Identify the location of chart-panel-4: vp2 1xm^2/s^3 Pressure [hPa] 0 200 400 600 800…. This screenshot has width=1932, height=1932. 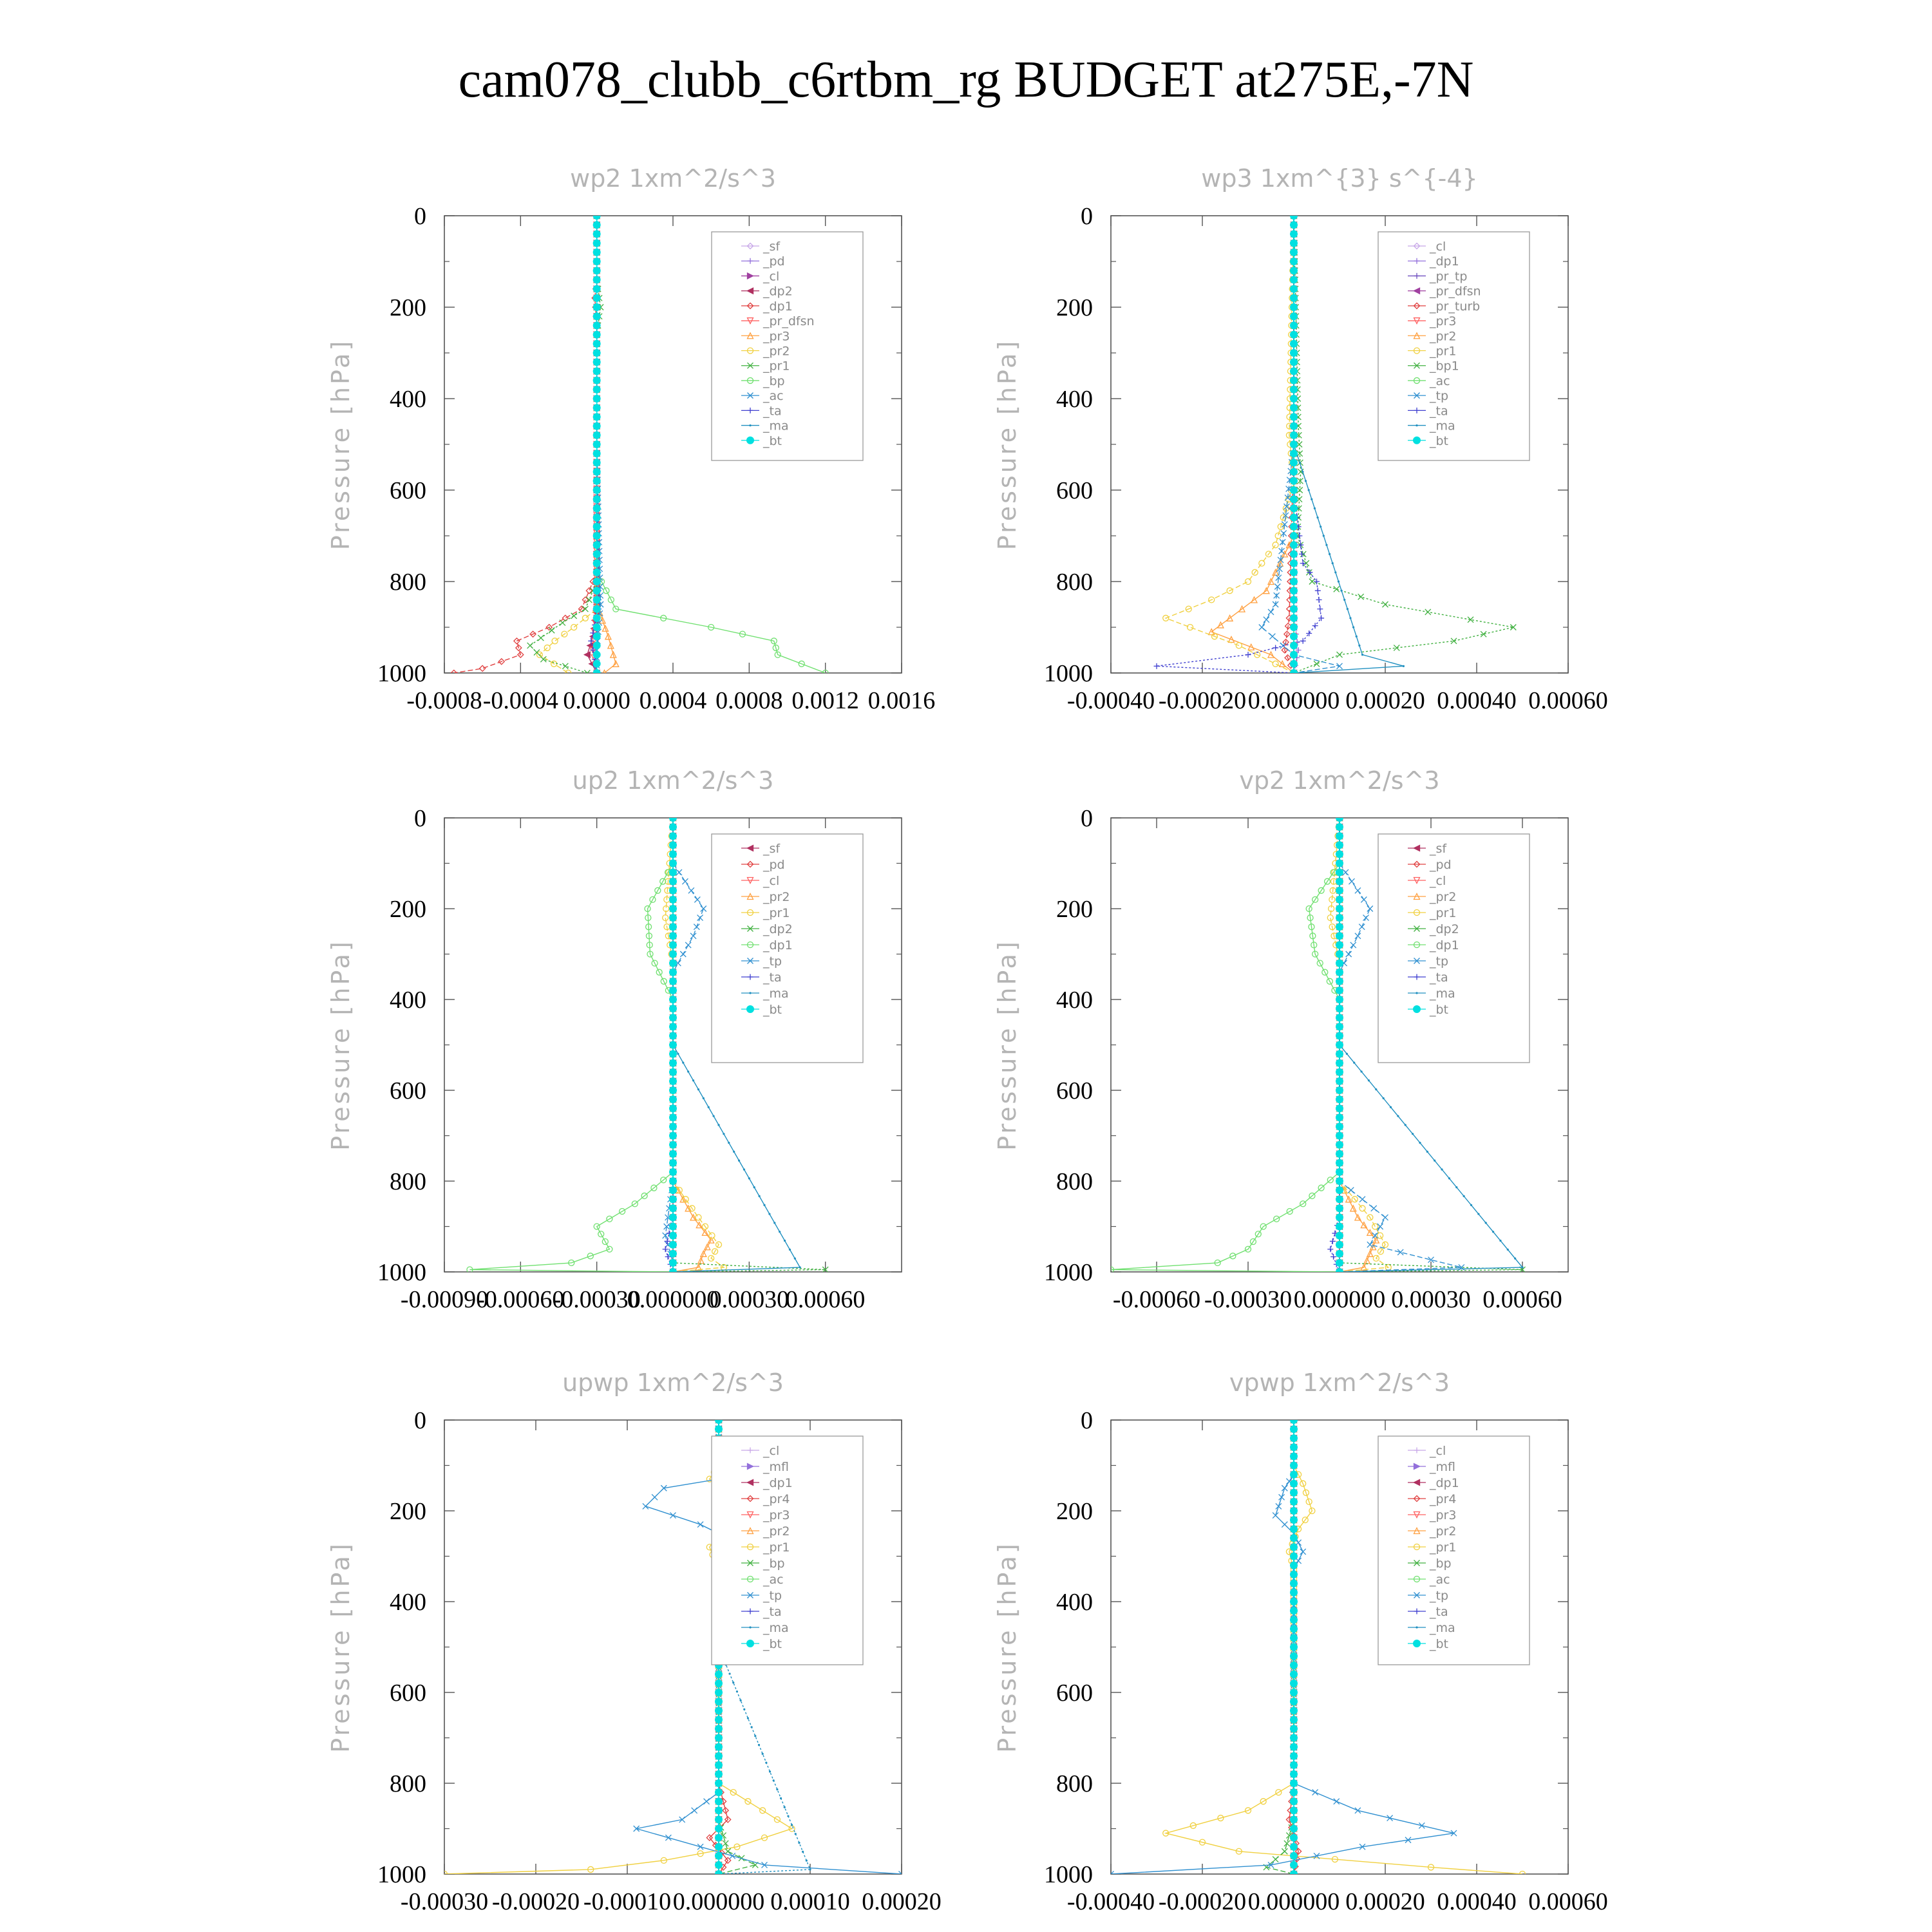
(1281, 1039).